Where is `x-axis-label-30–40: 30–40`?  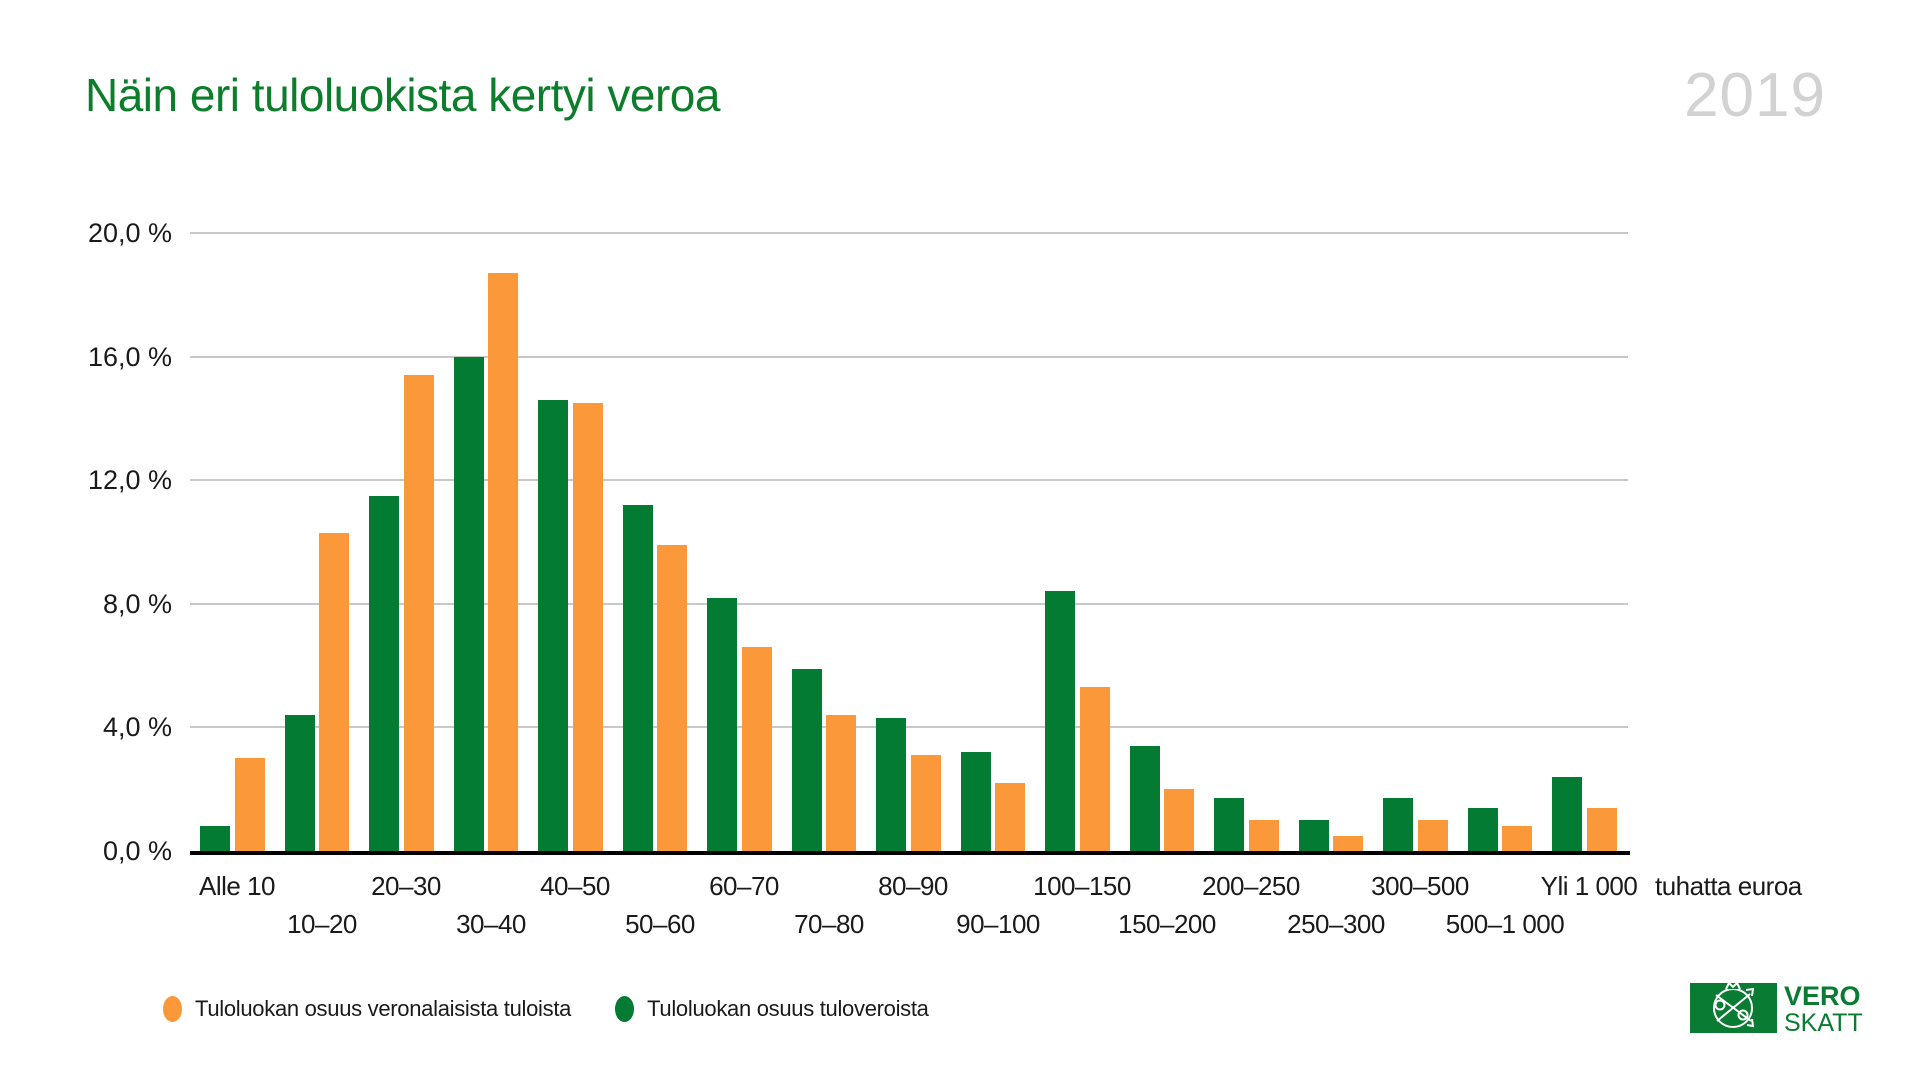 x-axis-label-30–40: 30–40 is located at coordinates (491, 924).